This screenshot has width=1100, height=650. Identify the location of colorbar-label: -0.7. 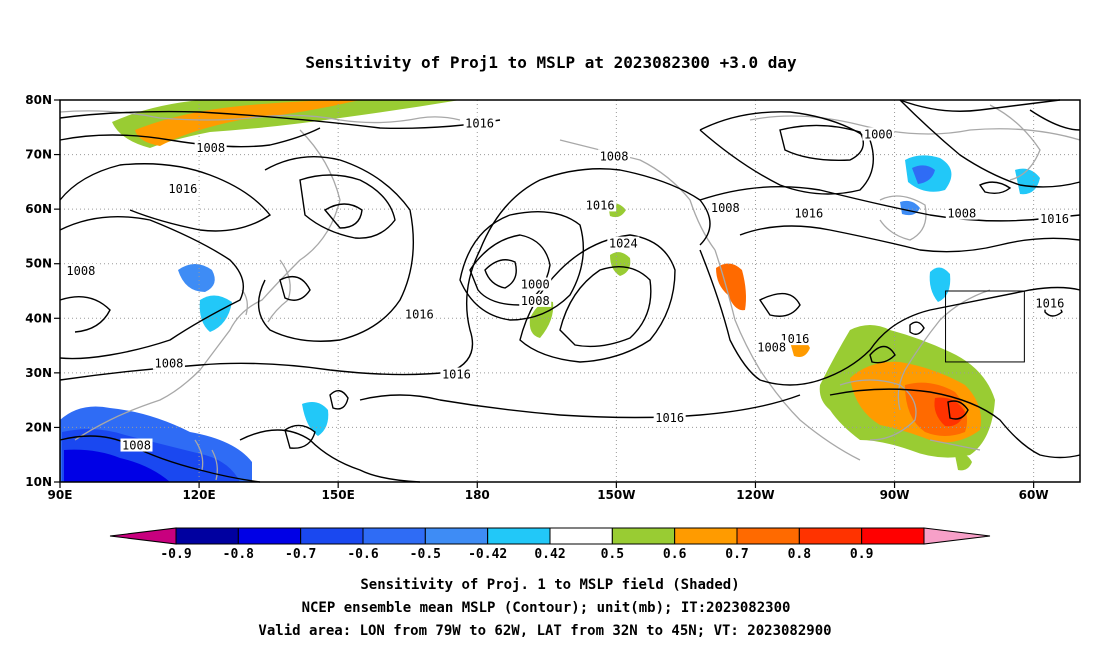
(300, 554).